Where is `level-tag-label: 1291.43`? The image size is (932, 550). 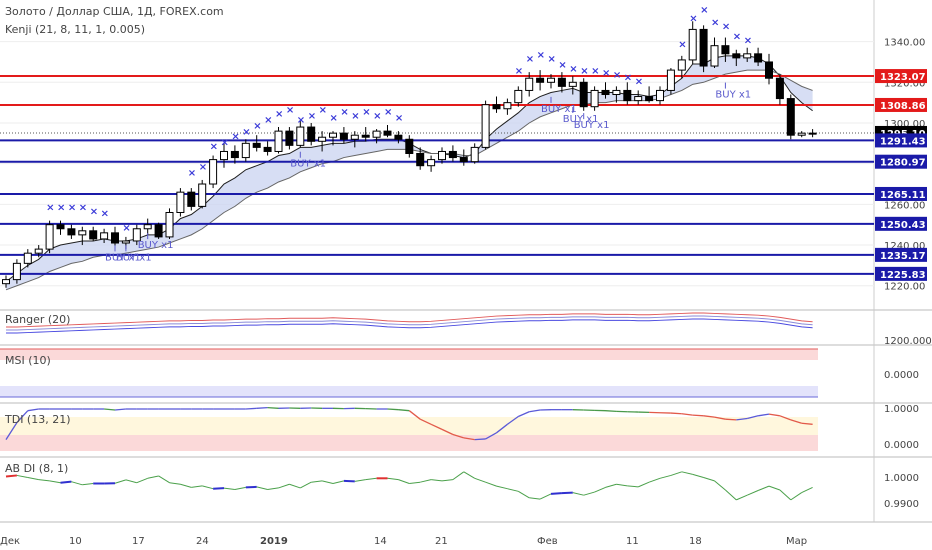 level-tag-label: 1291.43 is located at coordinates (903, 141).